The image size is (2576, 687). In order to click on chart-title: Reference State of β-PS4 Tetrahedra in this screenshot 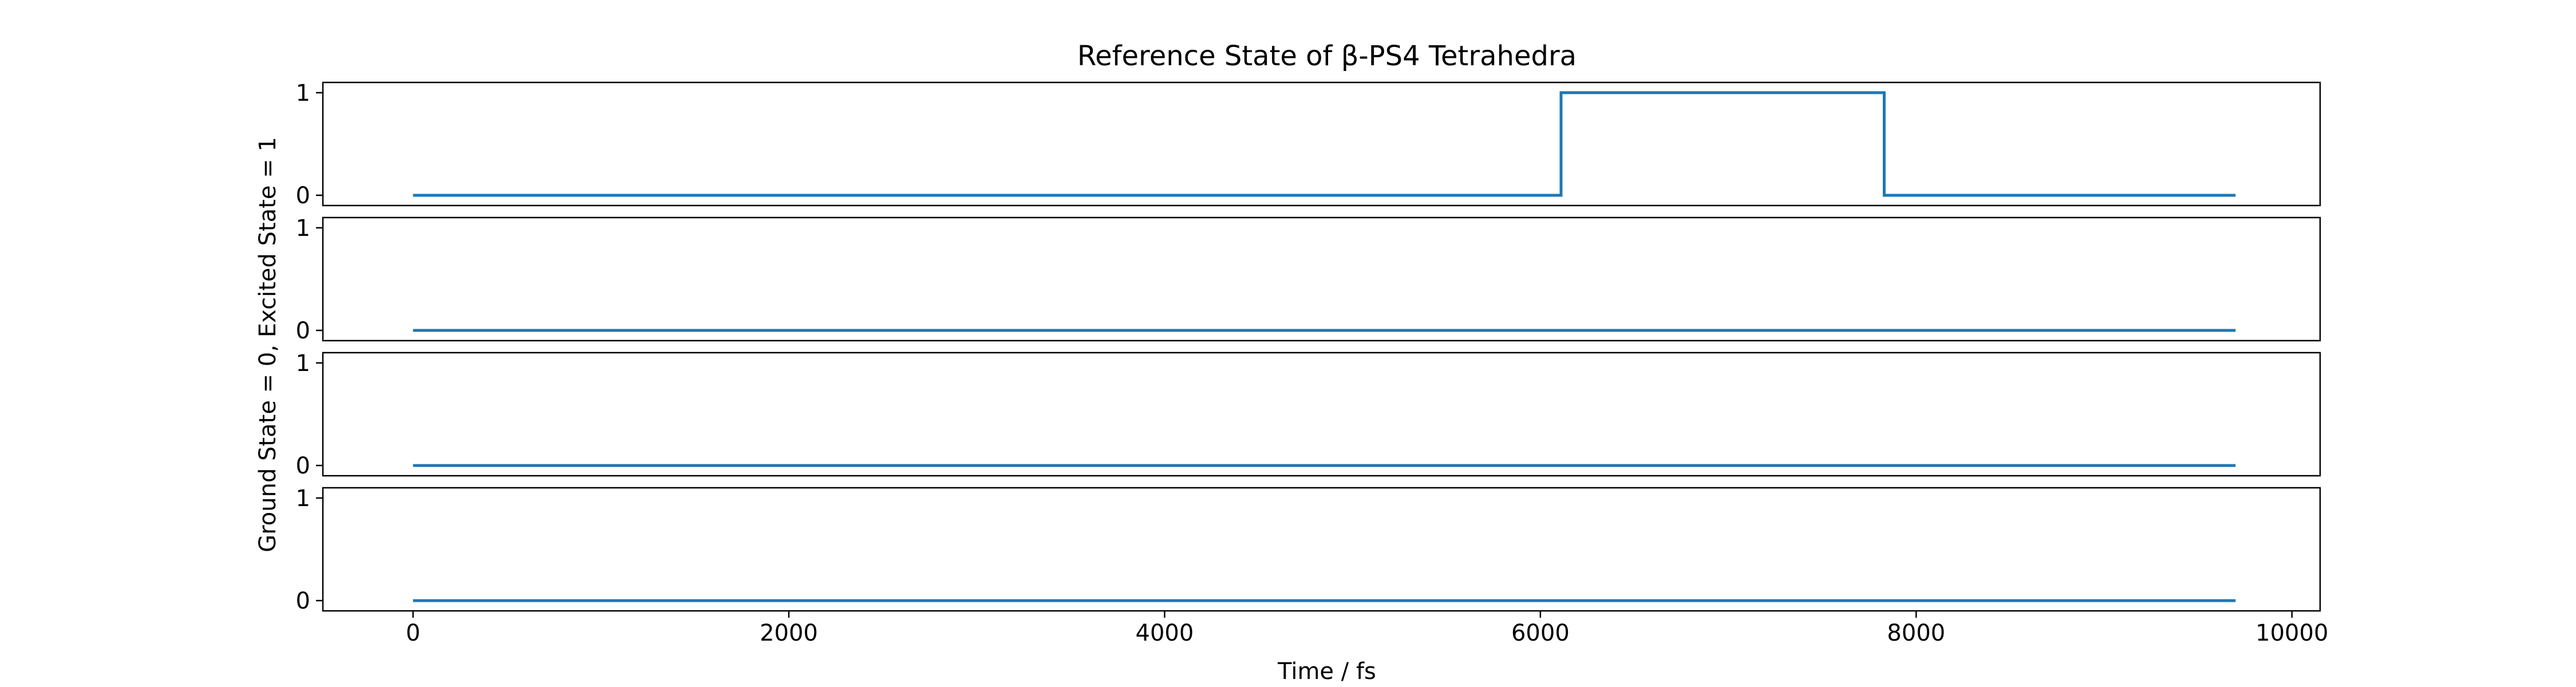, I will do `click(1327, 56)`.